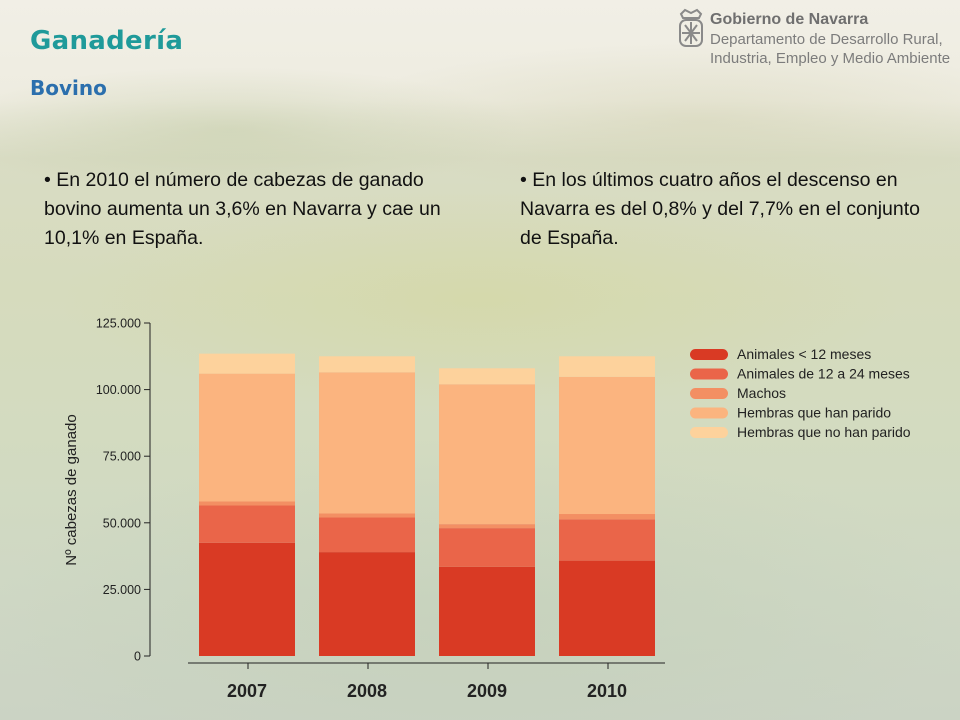 Image resolution: width=960 pixels, height=720 pixels. Describe the element at coordinates (122, 523) in the screenshot. I see `y-tick-label: 50.000` at that location.